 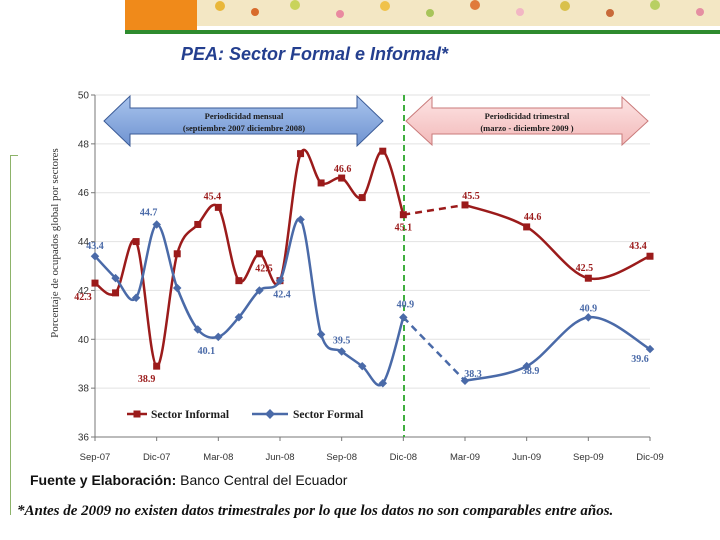 What do you see at coordinates (315, 54) in the screenshot?
I see `page-title: PEA: Sector Formal e Informal*` at bounding box center [315, 54].